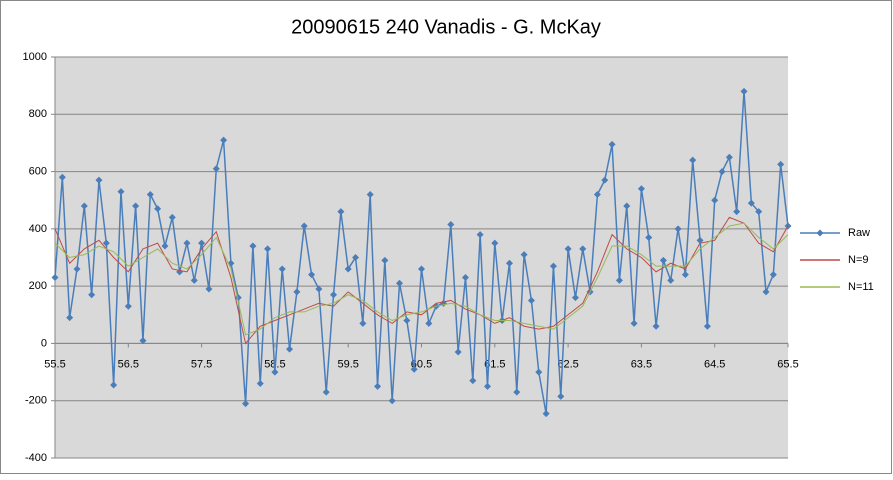  I want to click on chart-title: 20090615 240 Vanadis - G. McKay, so click(446, 27).